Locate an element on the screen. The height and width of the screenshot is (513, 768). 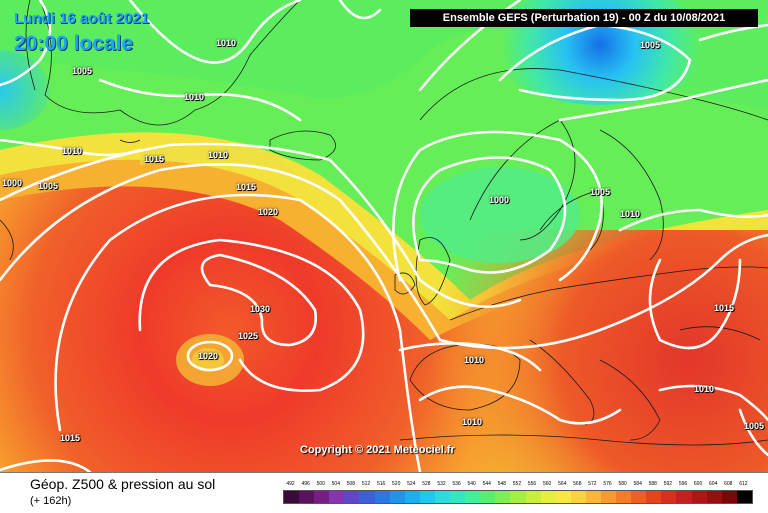
legend-label: 568 is located at coordinates (577, 484).